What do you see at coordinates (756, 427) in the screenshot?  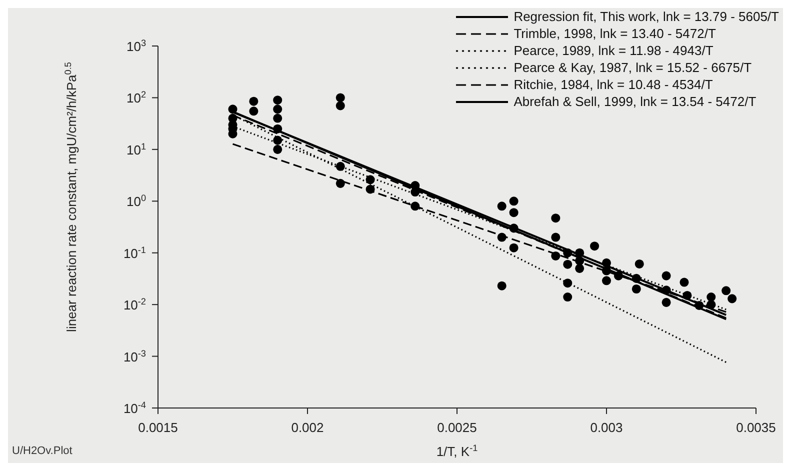 I see `x-tick-label: 0.0035` at bounding box center [756, 427].